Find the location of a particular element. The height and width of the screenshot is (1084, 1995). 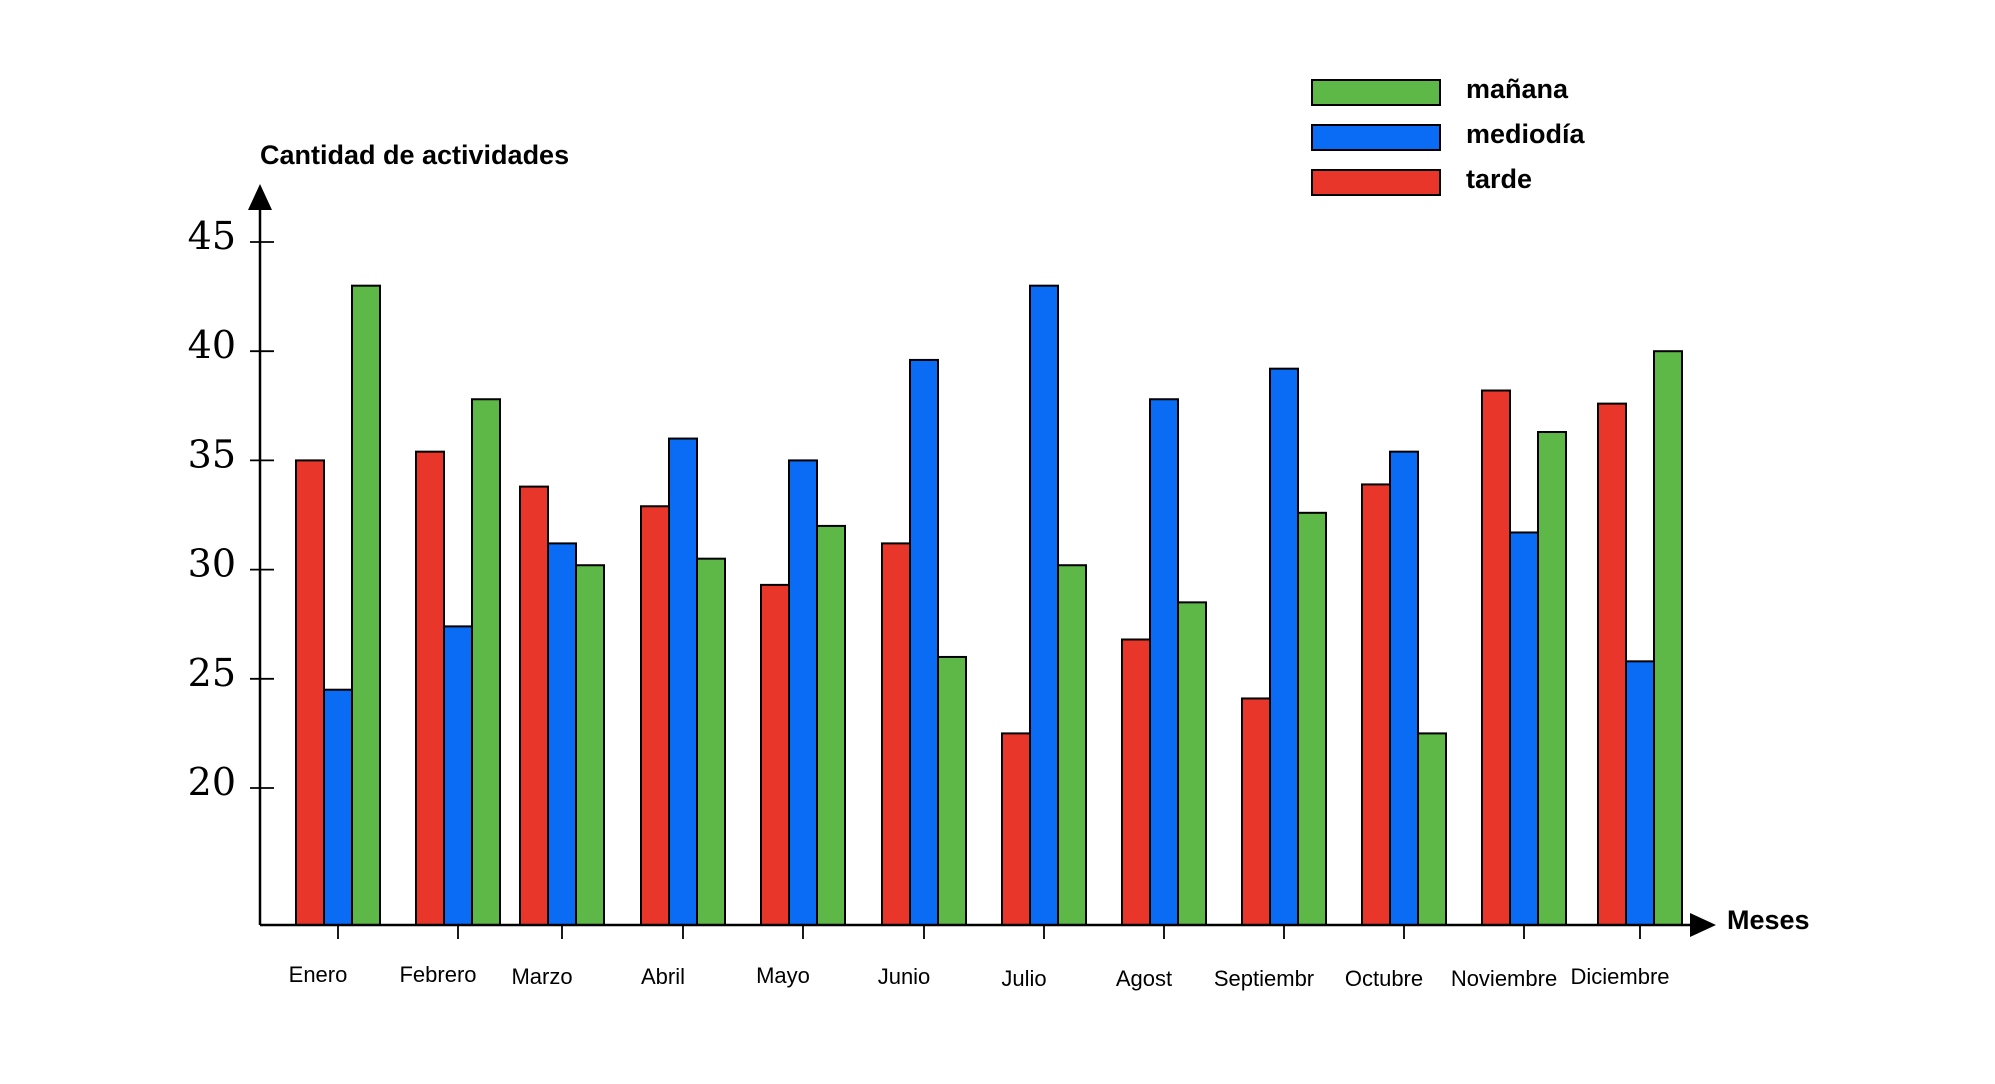

legend-swatch-mediodía is located at coordinates (1376, 137).